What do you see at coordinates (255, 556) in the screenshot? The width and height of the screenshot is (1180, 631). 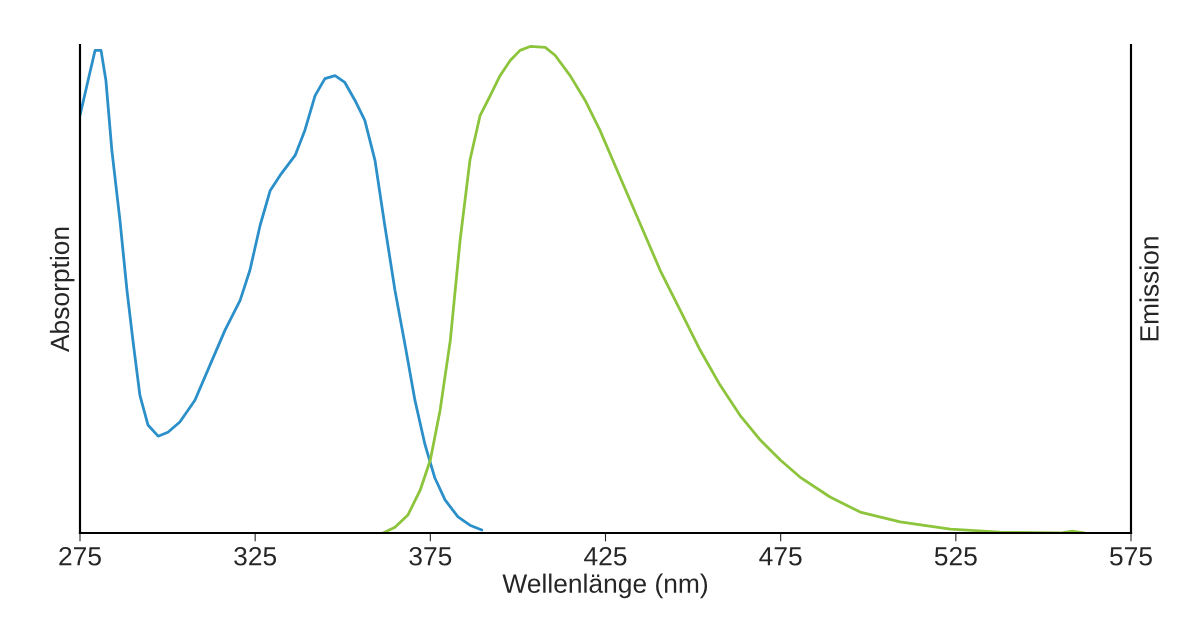 I see `x-tick-label: 325` at bounding box center [255, 556].